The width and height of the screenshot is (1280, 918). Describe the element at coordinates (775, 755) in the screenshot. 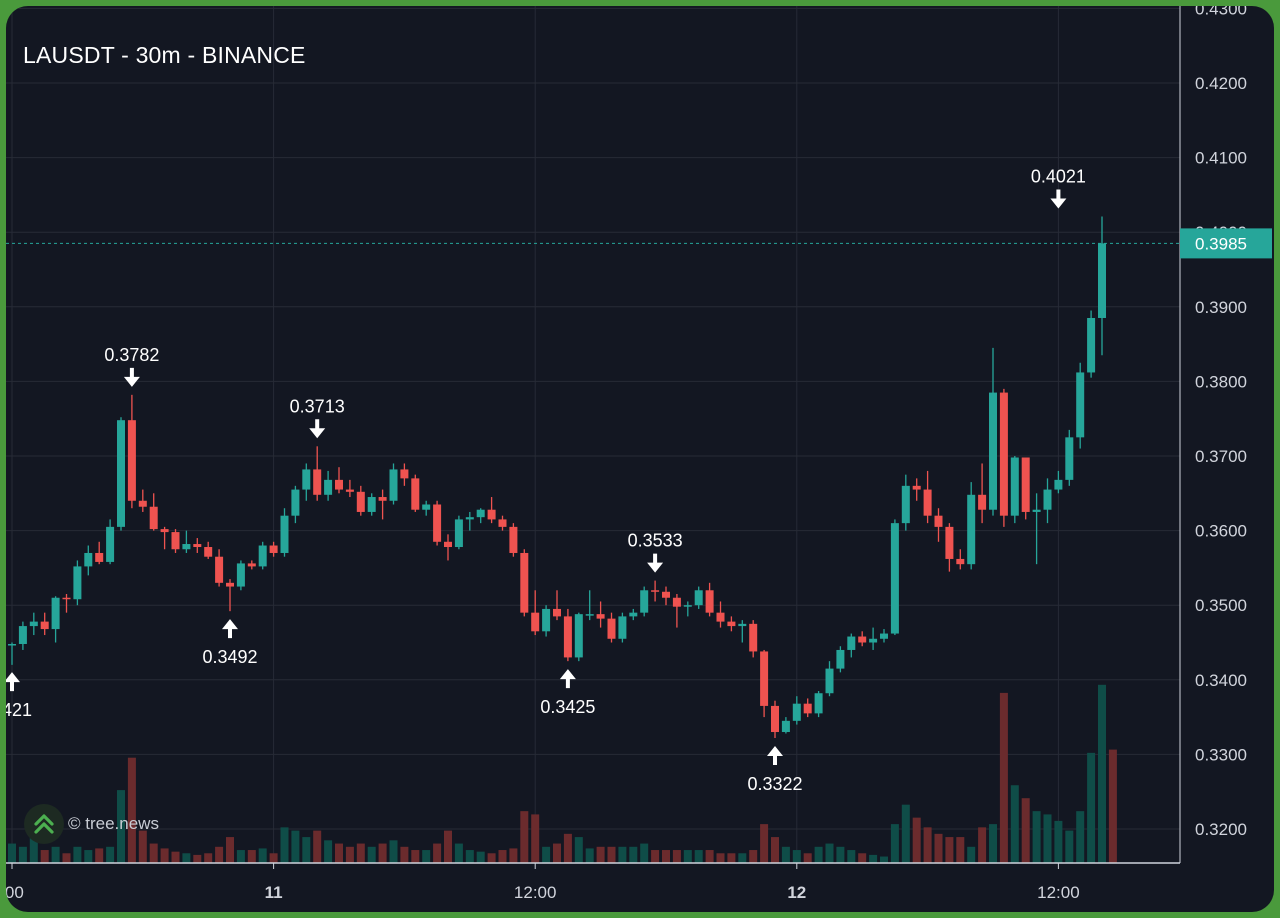

I see `arrow-up-icon` at that location.